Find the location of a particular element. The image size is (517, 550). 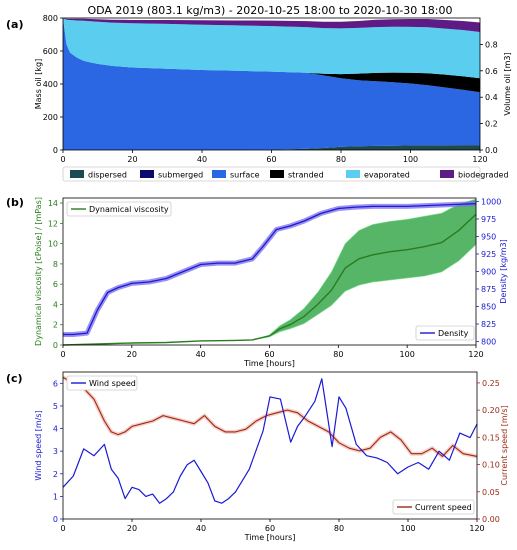

panel-b-label: (b) is located at coordinates (15, 202).